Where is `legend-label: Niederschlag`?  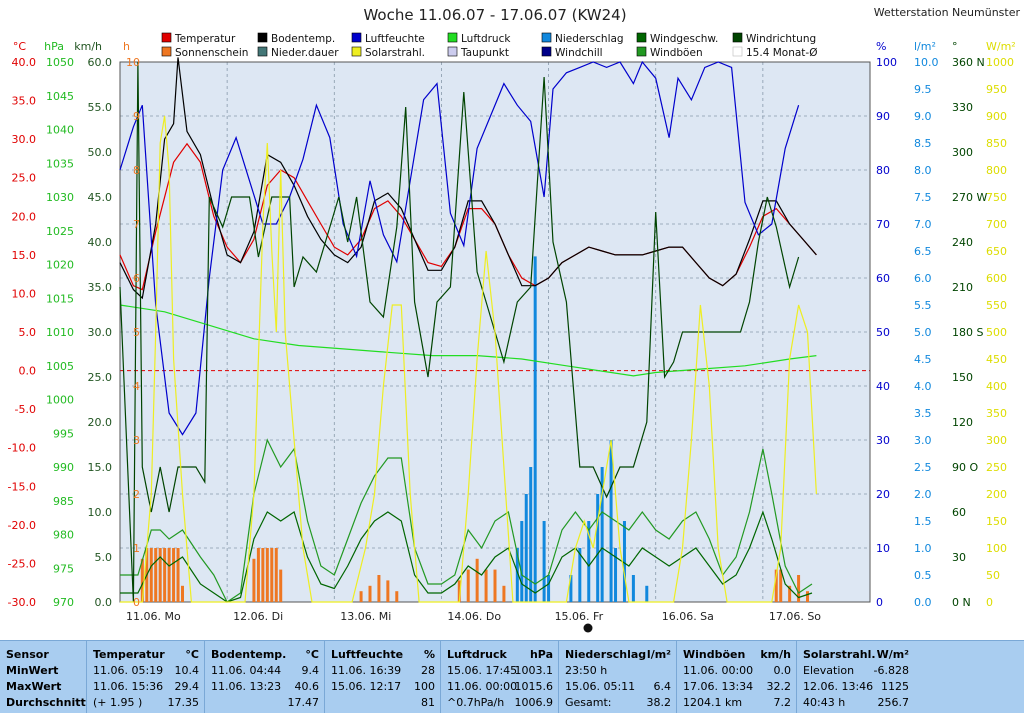 legend-label: Niederschlag is located at coordinates (589, 39).